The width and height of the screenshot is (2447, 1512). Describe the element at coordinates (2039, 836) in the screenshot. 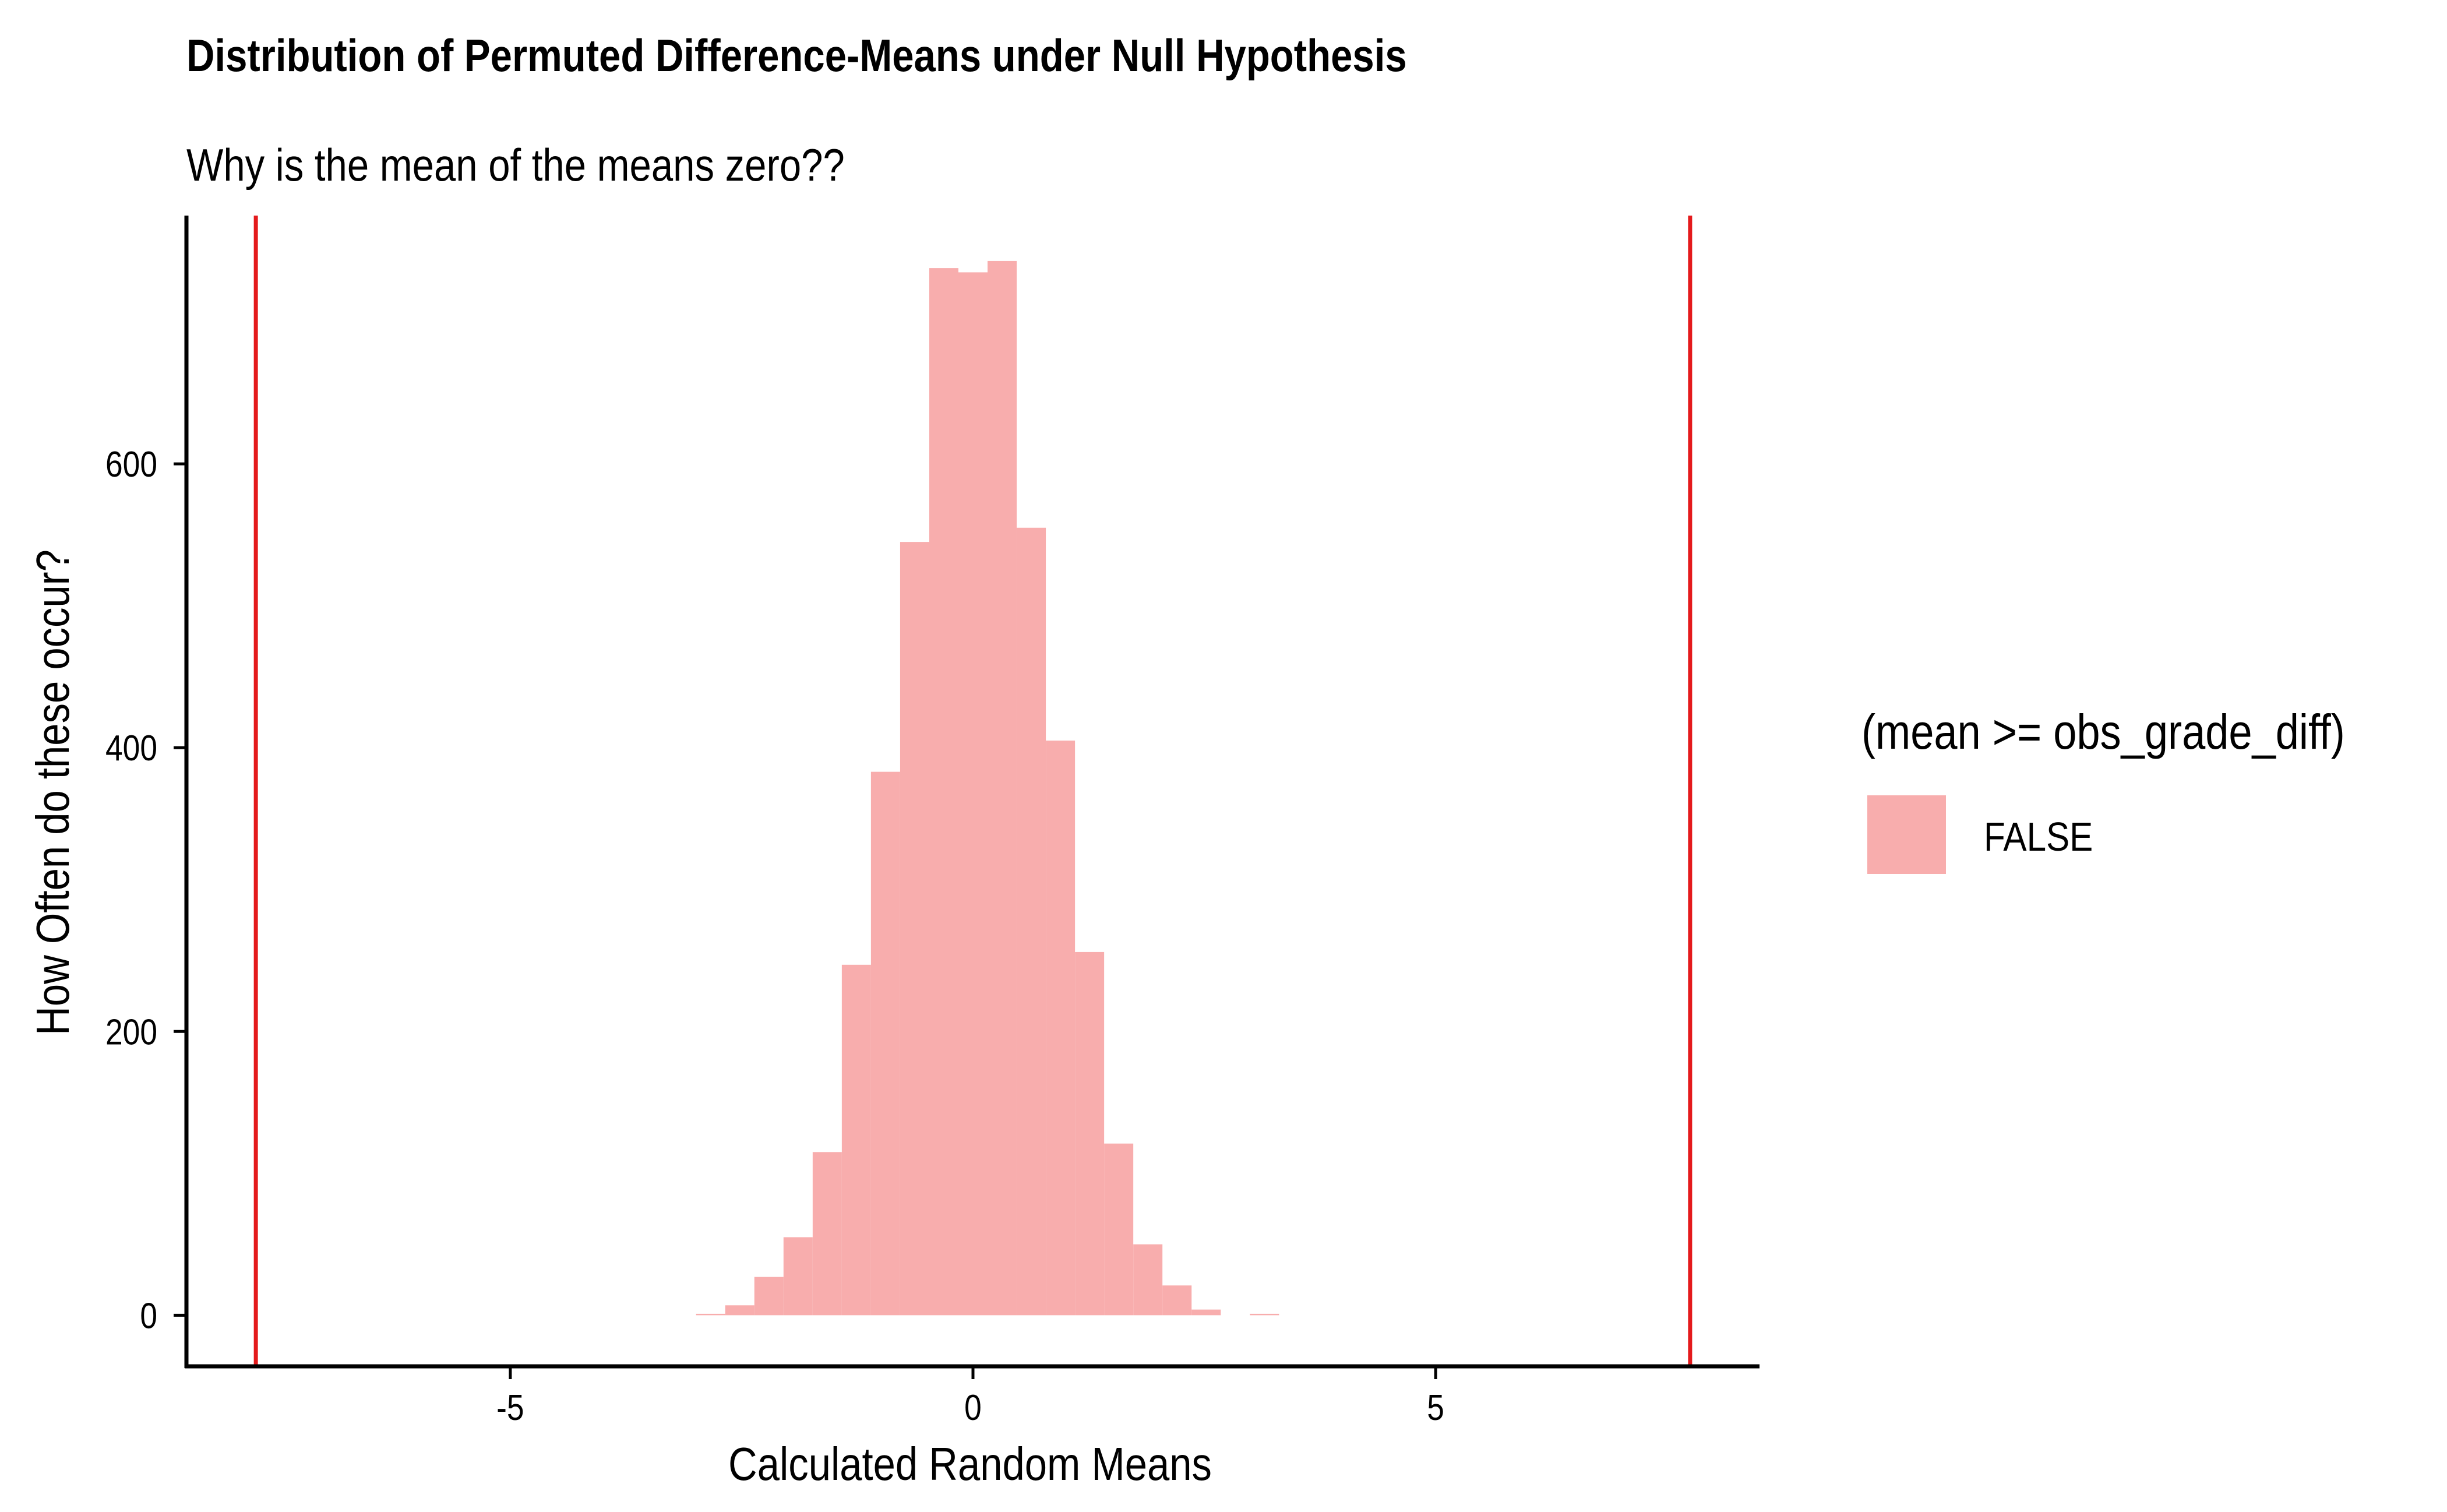

I see `legend-label-false: FALSE` at that location.